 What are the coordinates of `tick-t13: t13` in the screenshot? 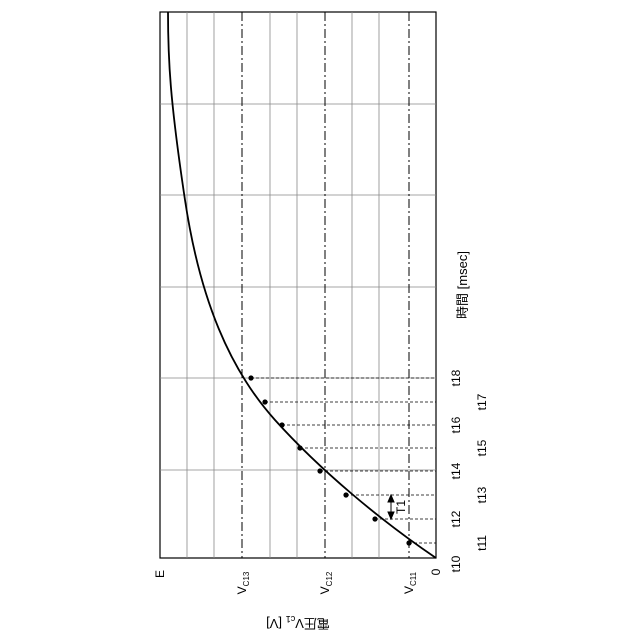 It's located at (482, 494).